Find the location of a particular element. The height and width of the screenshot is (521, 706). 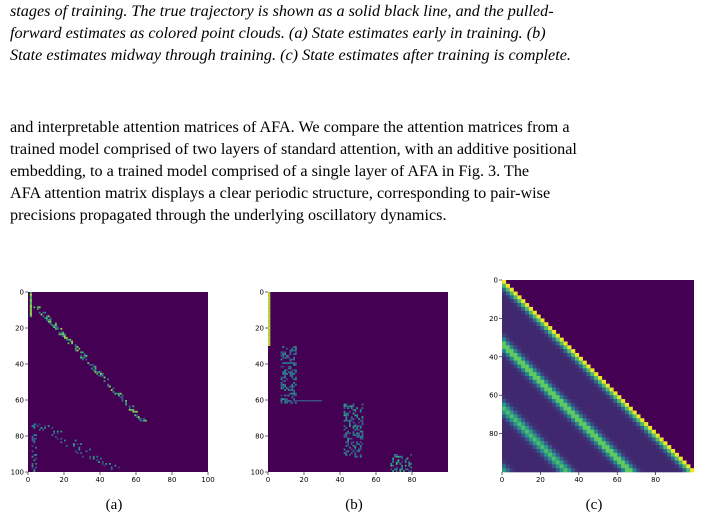

heatmap-b-cells is located at coordinates (340, 382).